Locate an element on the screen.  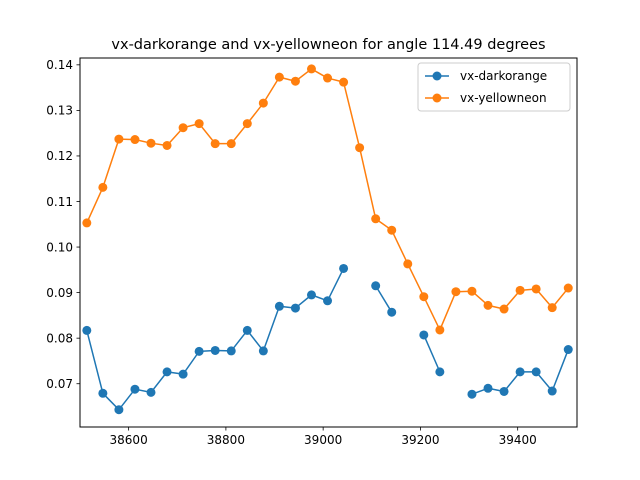
x-axis: 38600 38800 39000 39200 39400 is located at coordinates (323, 437).